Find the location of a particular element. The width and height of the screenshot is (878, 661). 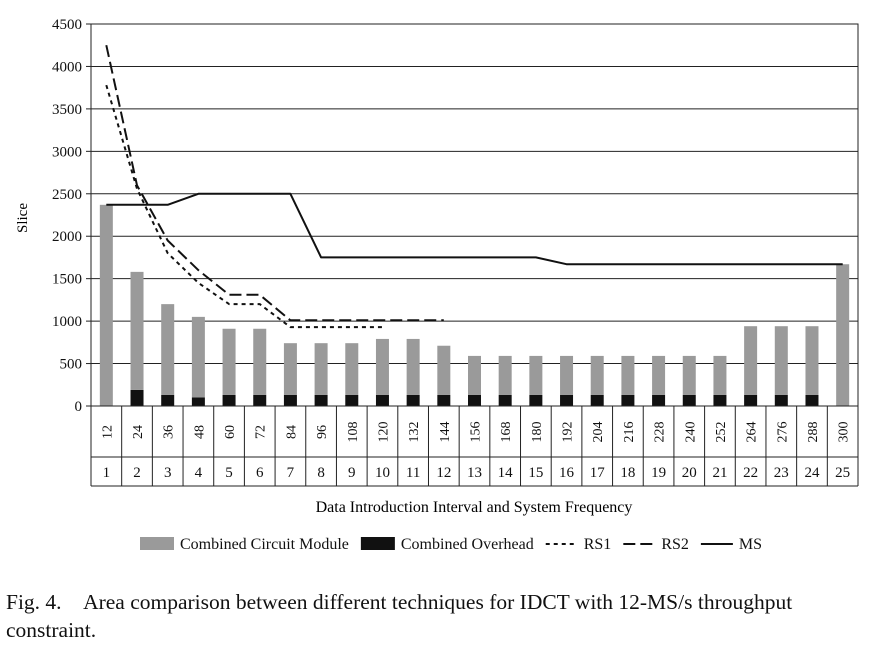

x-frequency-label: 276 is located at coordinates (782, 432).